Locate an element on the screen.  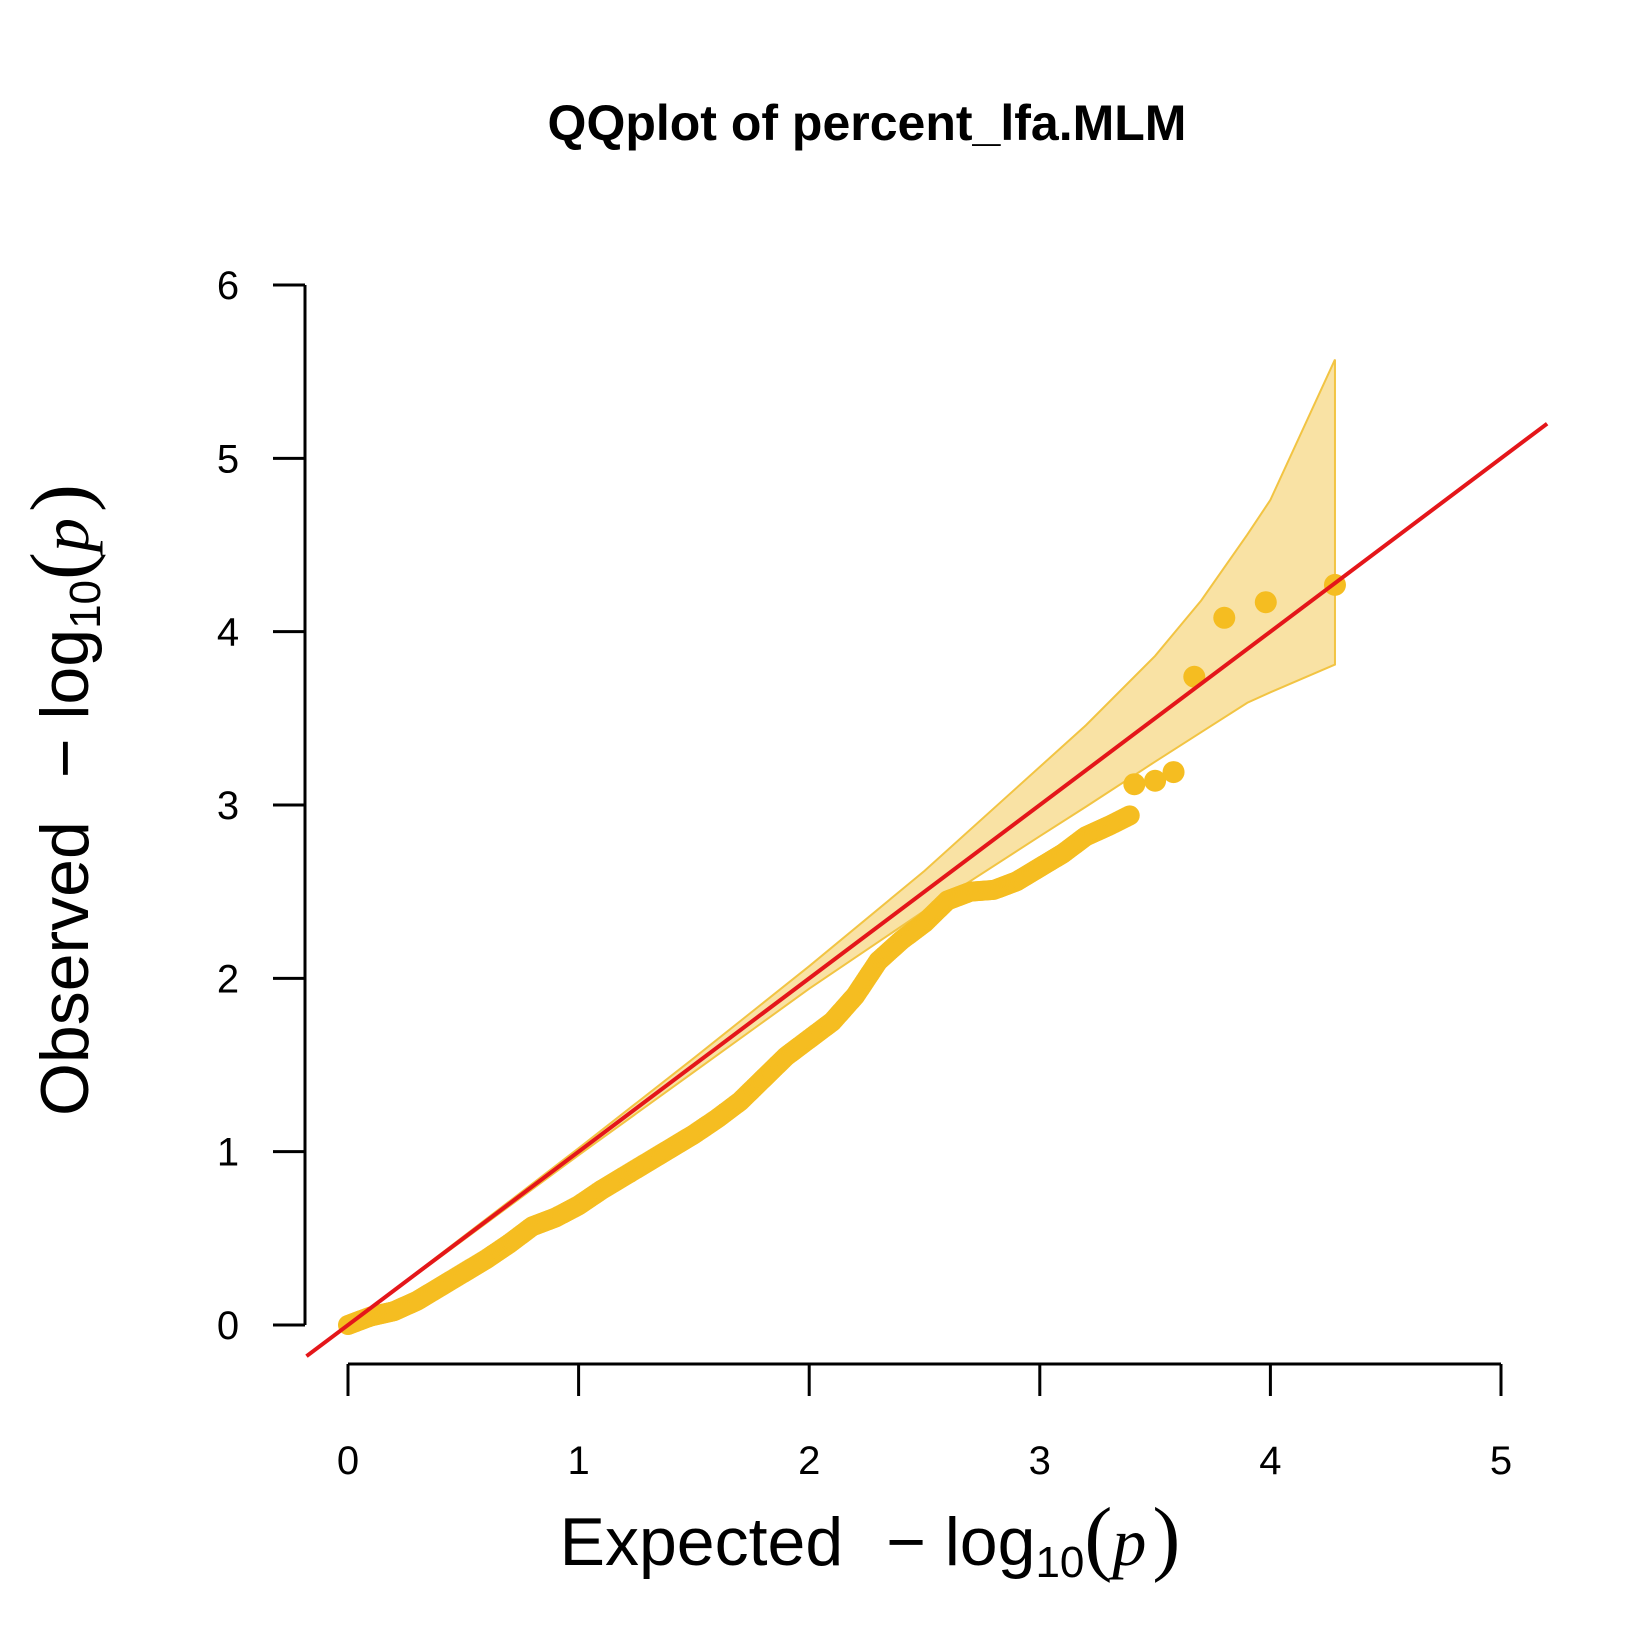
x-tick-label: 5 is located at coordinates (1501, 1461).